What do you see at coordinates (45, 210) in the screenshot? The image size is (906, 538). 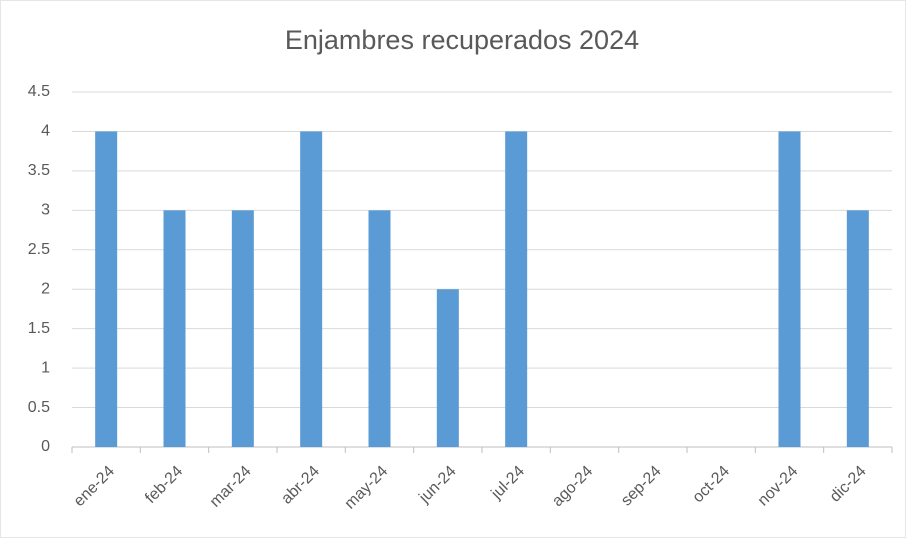 I see `y-tick-label: 3` at bounding box center [45, 210].